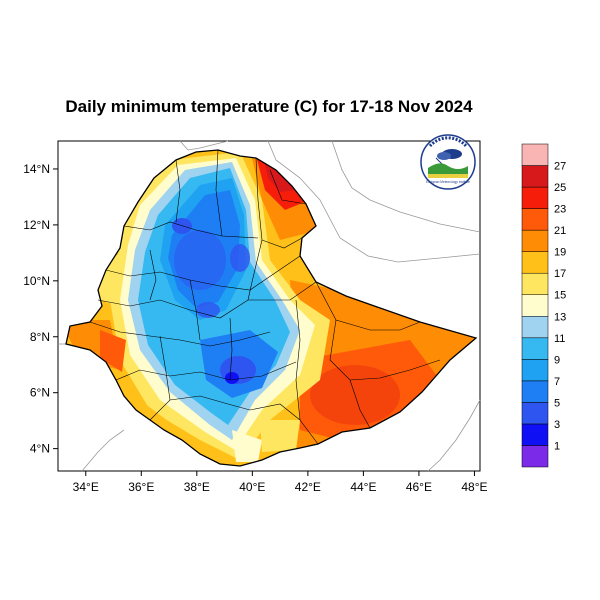 The image size is (600, 600). Describe the element at coordinates (252, 487) in the screenshot. I see `x-tick-label: 40°E` at that location.